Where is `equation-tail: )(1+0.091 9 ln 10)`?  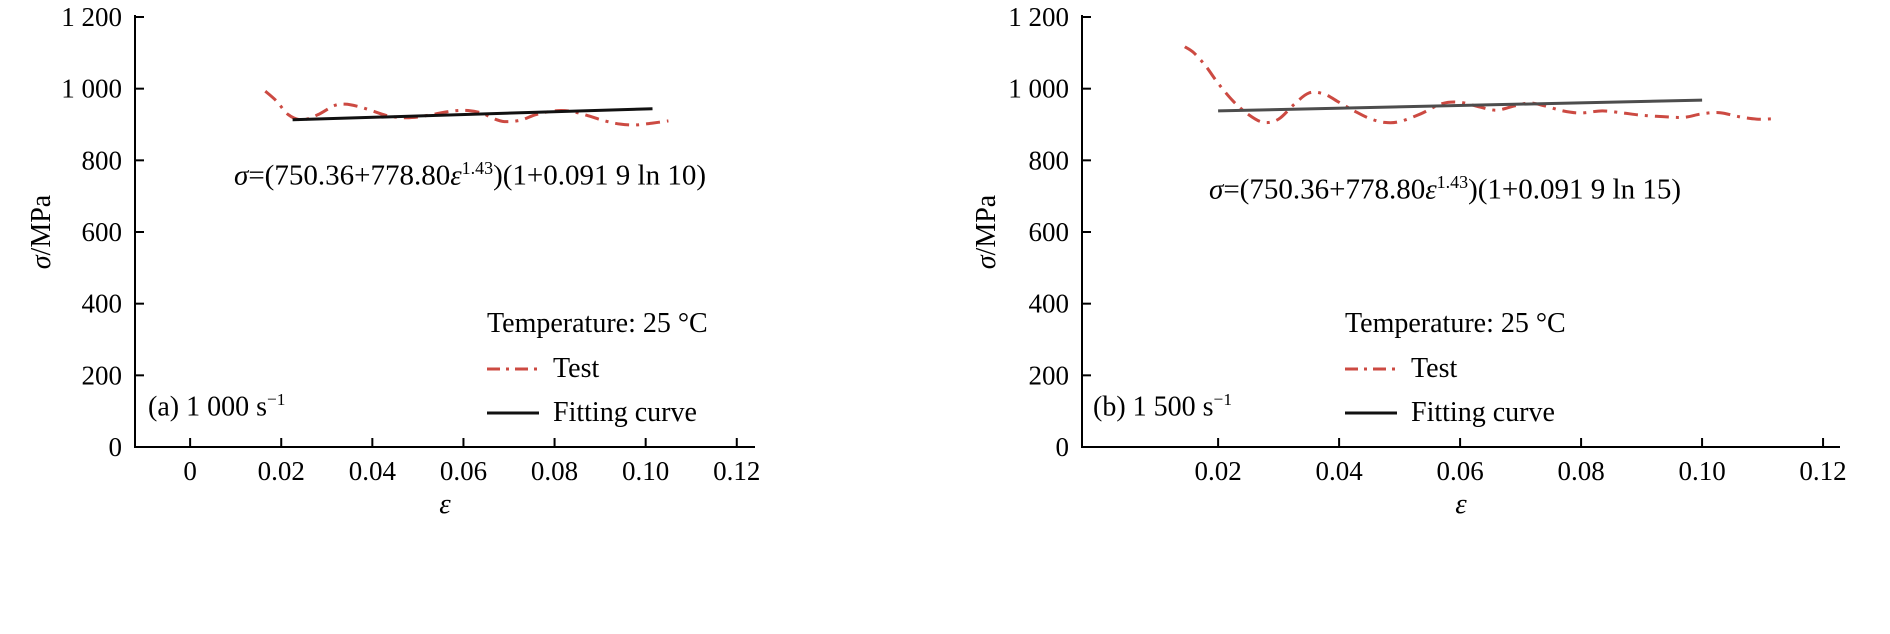 equation-tail: )(1+0.091 9 ln 10) is located at coordinates (599, 175).